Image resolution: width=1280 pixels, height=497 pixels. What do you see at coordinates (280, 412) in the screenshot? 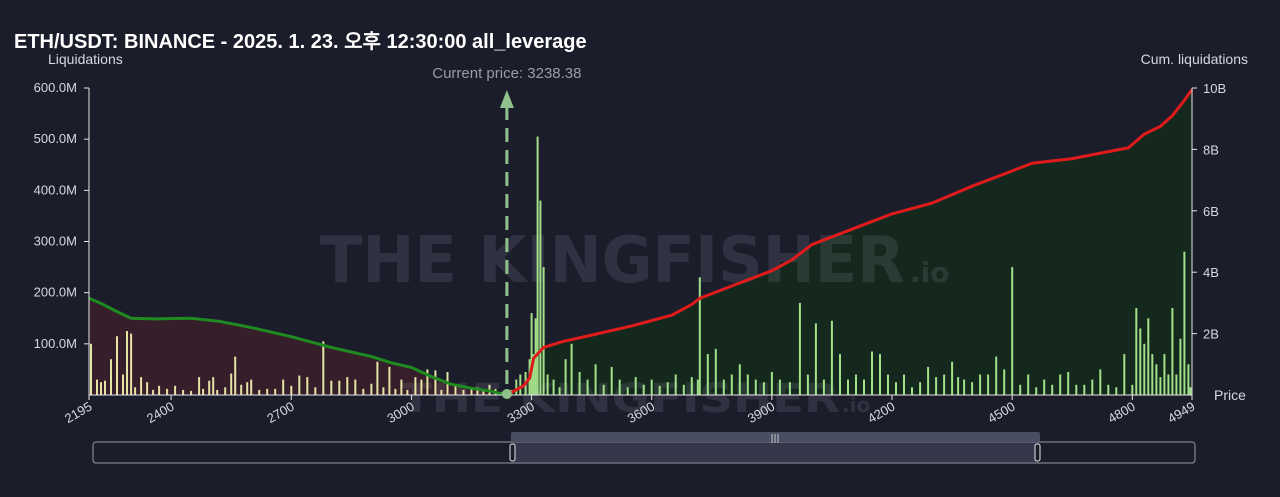
I see `x-tick-label: 2700` at bounding box center [280, 412].